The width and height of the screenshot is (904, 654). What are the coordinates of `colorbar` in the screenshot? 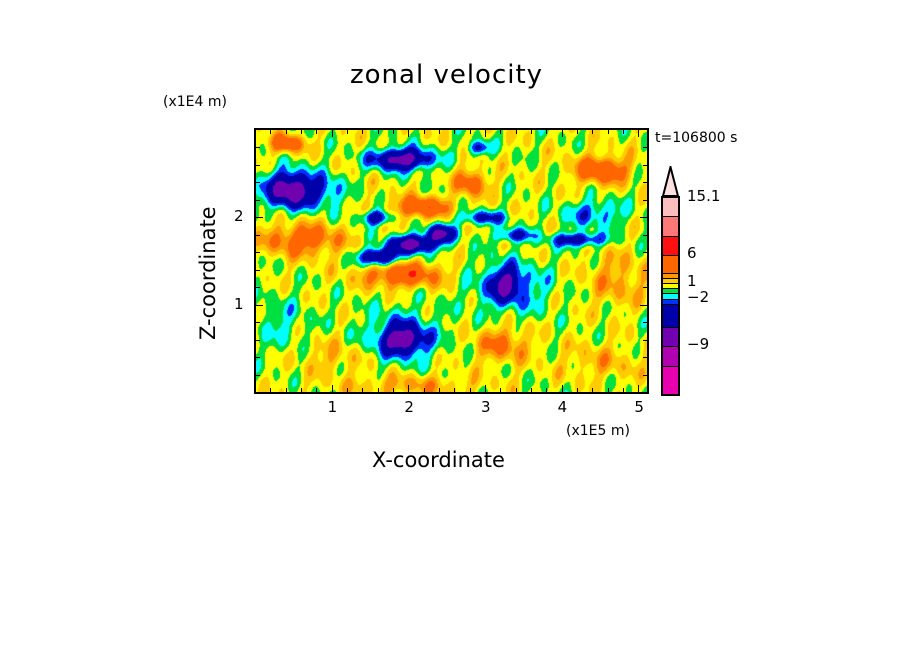 It's located at (670, 296).